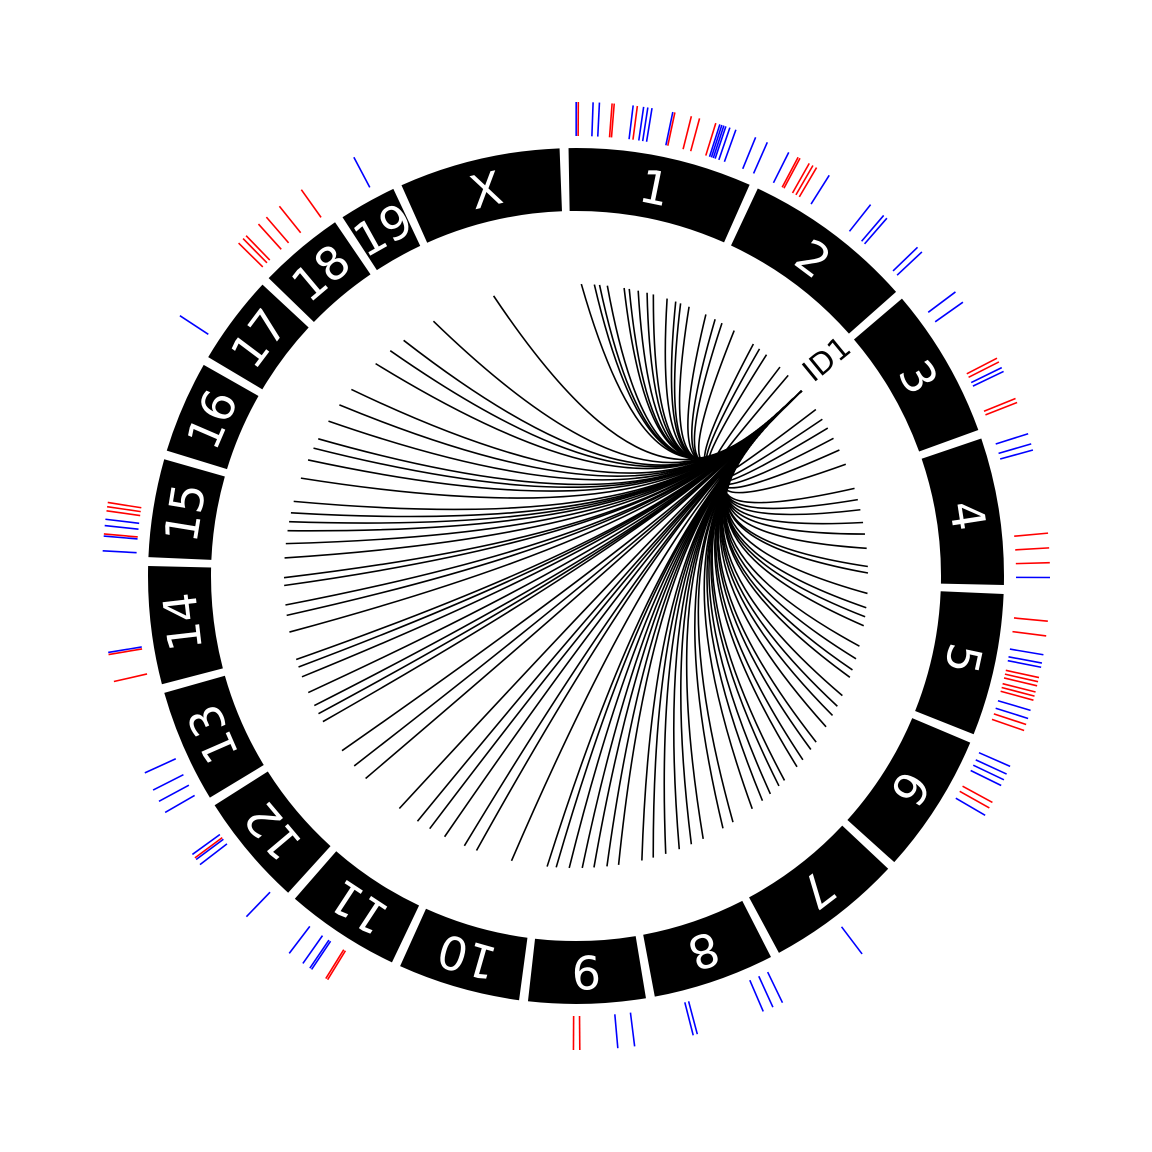 This screenshot has width=1152, height=1152. What do you see at coordinates (481, 195) in the screenshot?
I see `segment-X` at bounding box center [481, 195].